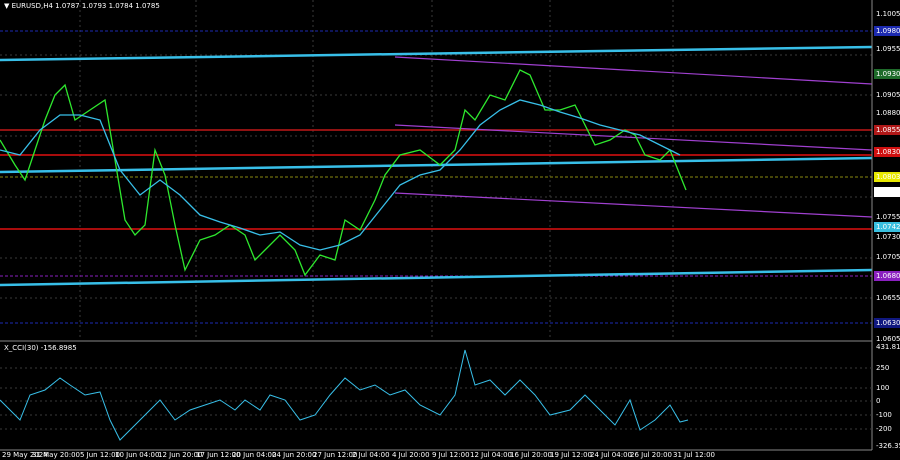  What do you see at coordinates (40, 348) in the screenshot?
I see `indicator-title: X_CCI(30) -156.8985` at bounding box center [40, 348].